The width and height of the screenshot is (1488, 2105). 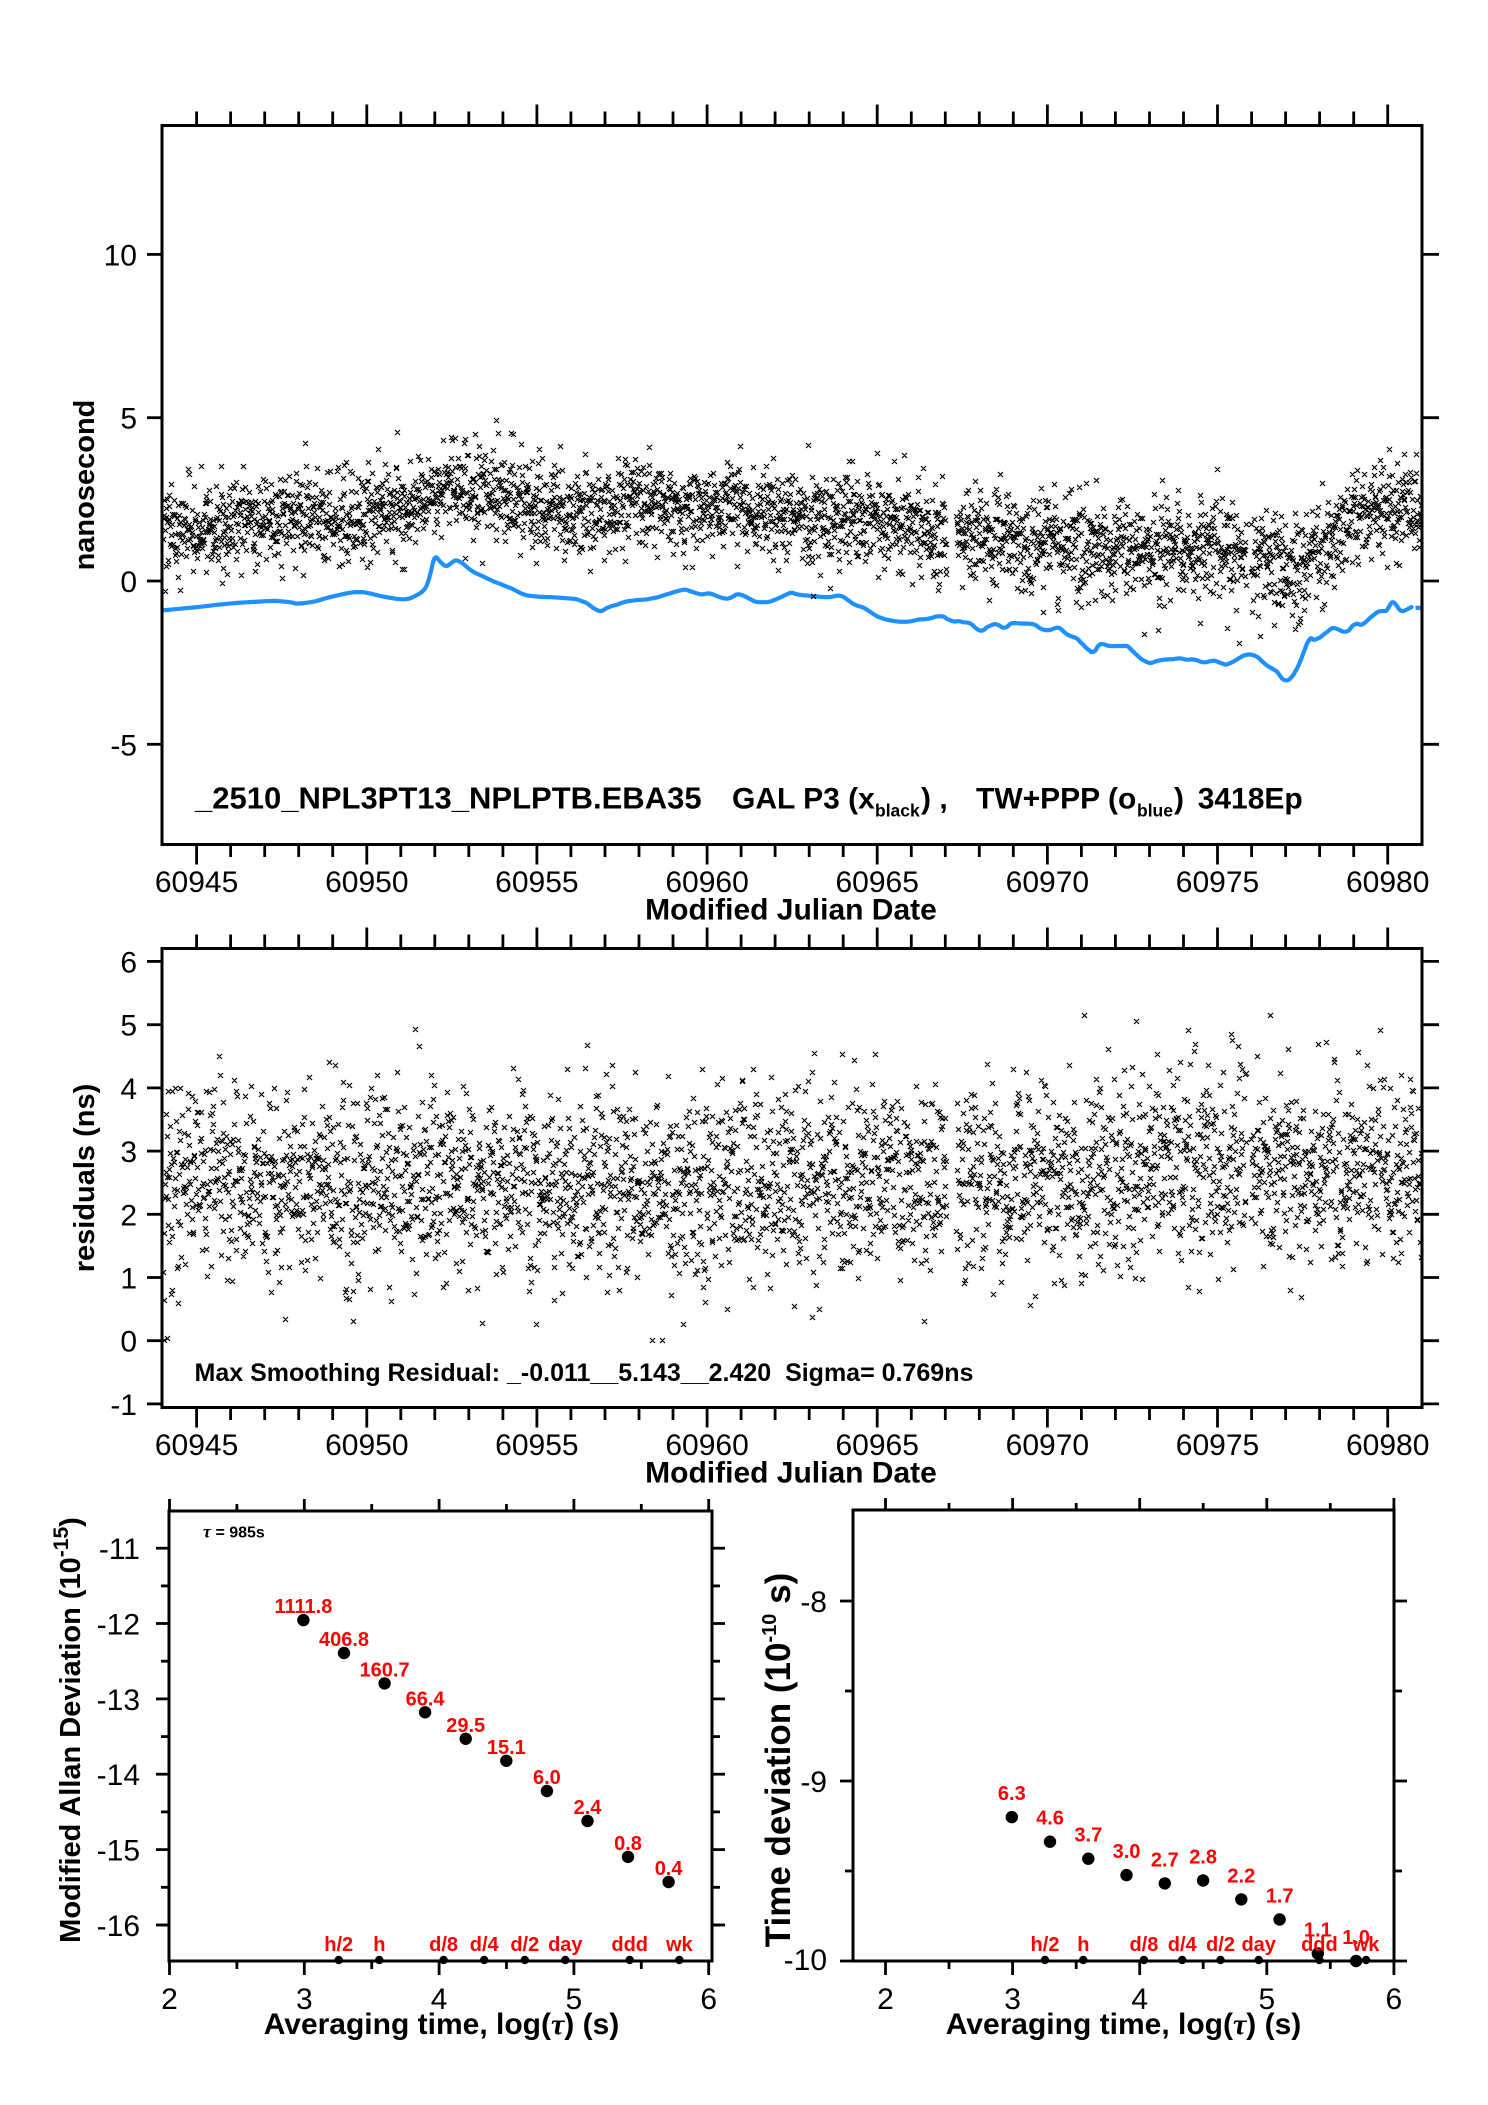 I want to click on svg-text: 3.0, so click(x=1127, y=1852).